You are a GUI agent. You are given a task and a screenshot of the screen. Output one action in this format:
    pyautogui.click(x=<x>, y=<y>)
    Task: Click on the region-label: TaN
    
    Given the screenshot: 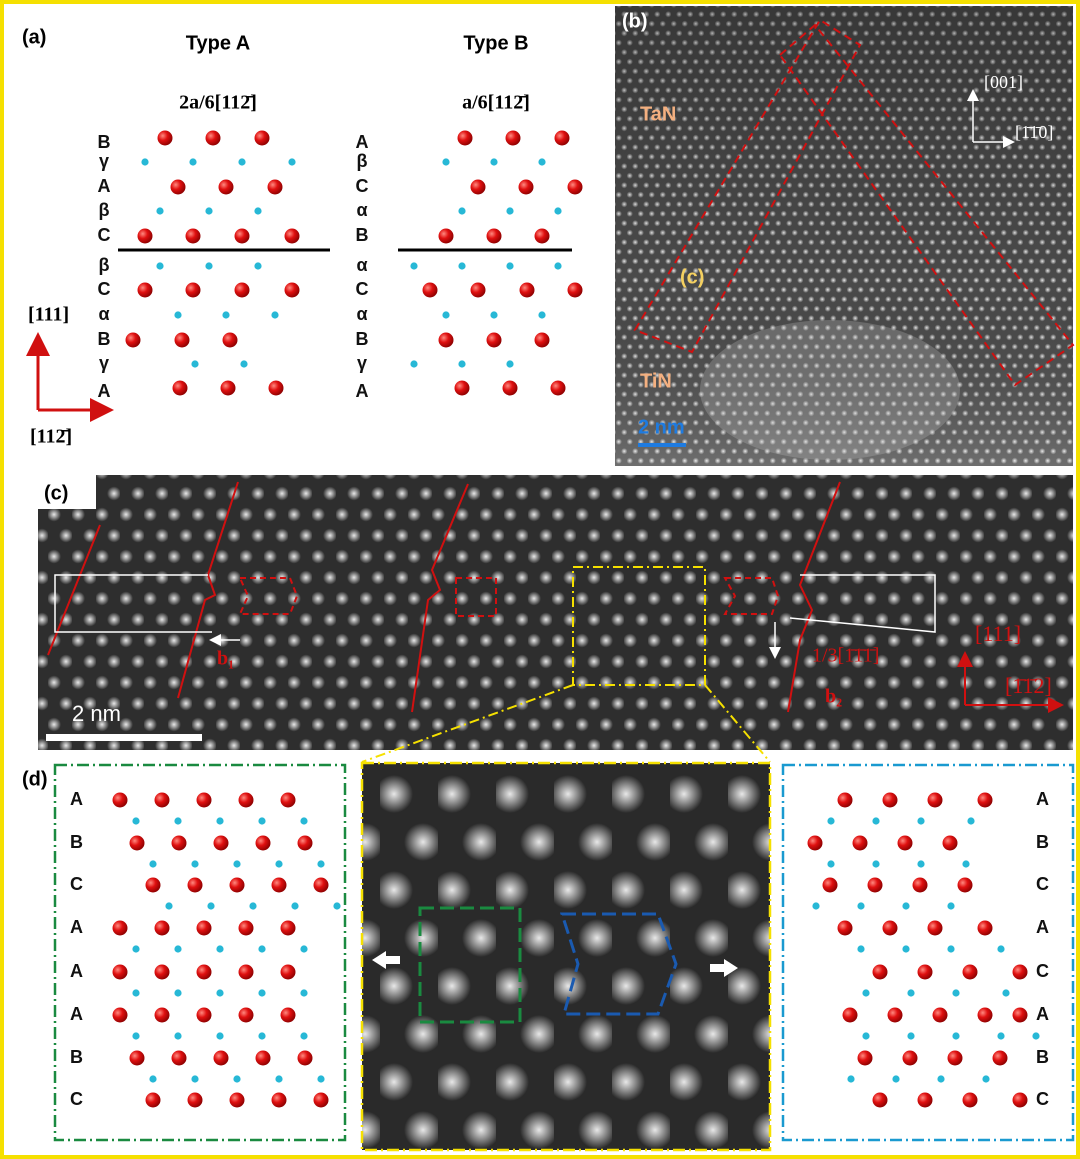 What is the action you would take?
    pyautogui.click(x=658, y=114)
    